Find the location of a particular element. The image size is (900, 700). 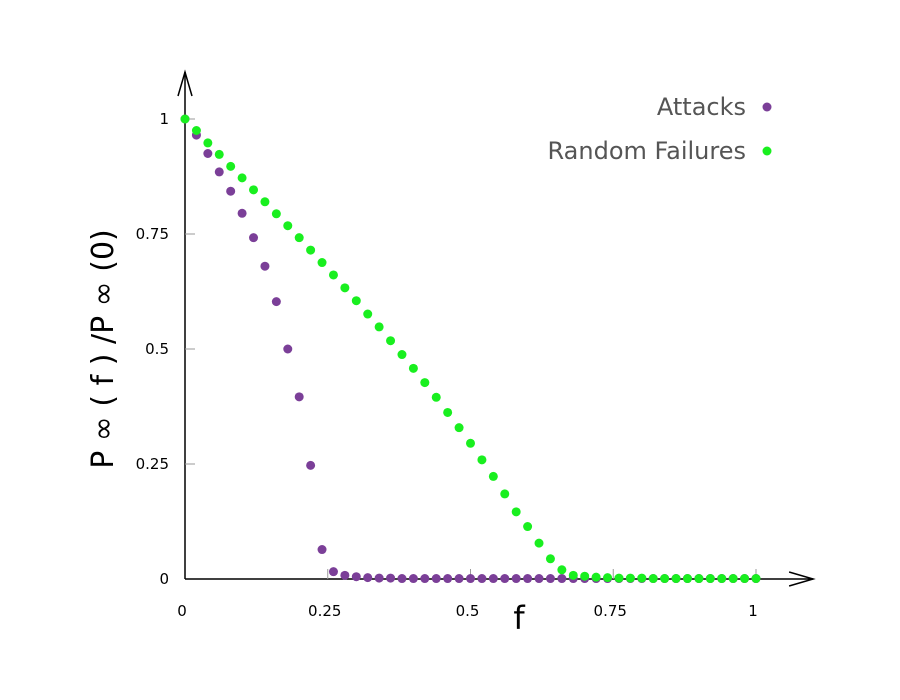

x-tick-label: 0.5 is located at coordinates (468, 611).